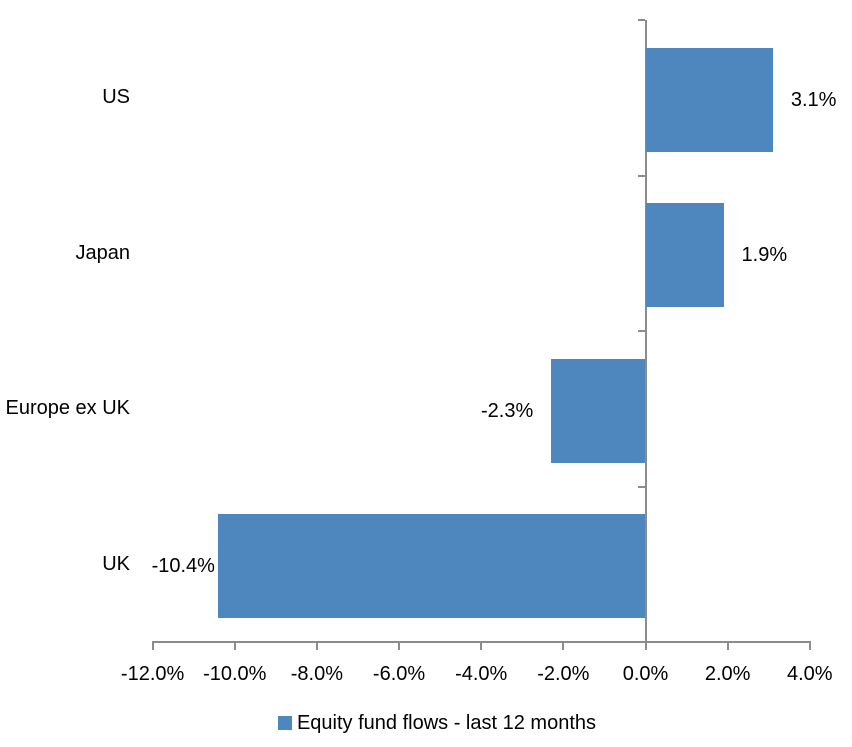 Image resolution: width=852 pixels, height=747 pixels. What do you see at coordinates (67, 408) in the screenshot?
I see `category-label: Europe ex UK` at bounding box center [67, 408].